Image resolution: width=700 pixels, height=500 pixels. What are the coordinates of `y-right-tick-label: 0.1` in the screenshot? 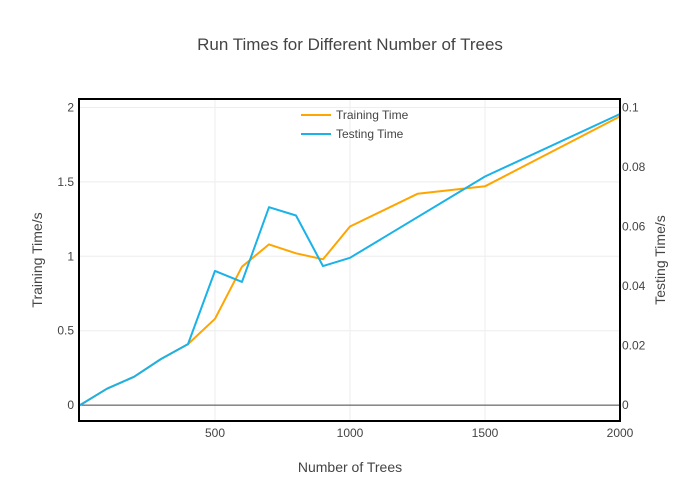 It's located at (630, 107).